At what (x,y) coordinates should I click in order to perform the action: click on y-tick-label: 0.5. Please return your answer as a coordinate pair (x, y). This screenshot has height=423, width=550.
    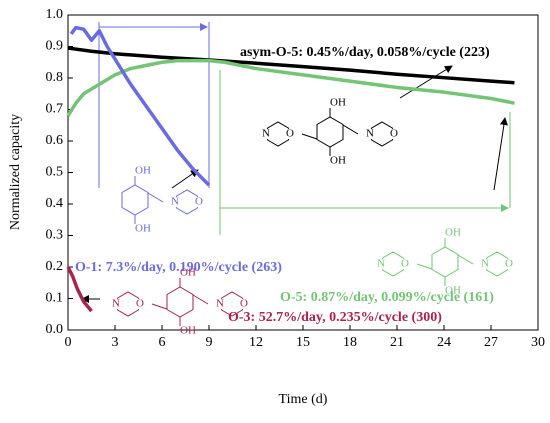
    Looking at the image, I should click on (55, 172).